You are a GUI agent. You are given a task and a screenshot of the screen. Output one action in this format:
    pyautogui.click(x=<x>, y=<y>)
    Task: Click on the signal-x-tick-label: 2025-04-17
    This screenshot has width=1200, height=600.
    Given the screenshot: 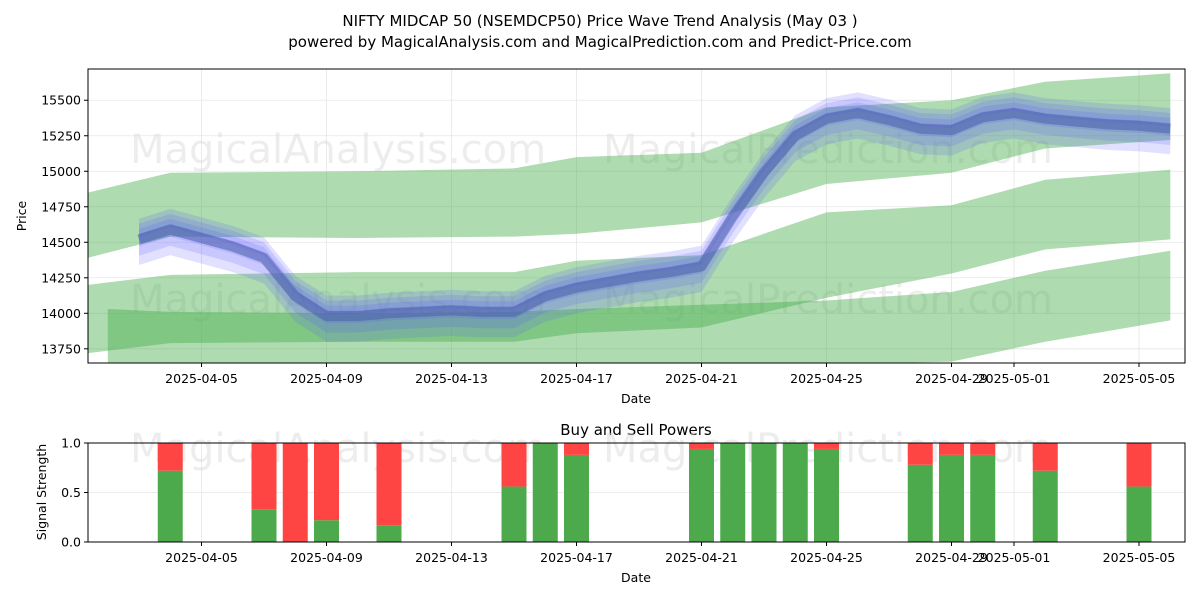 What is the action you would take?
    pyautogui.click(x=576, y=557)
    